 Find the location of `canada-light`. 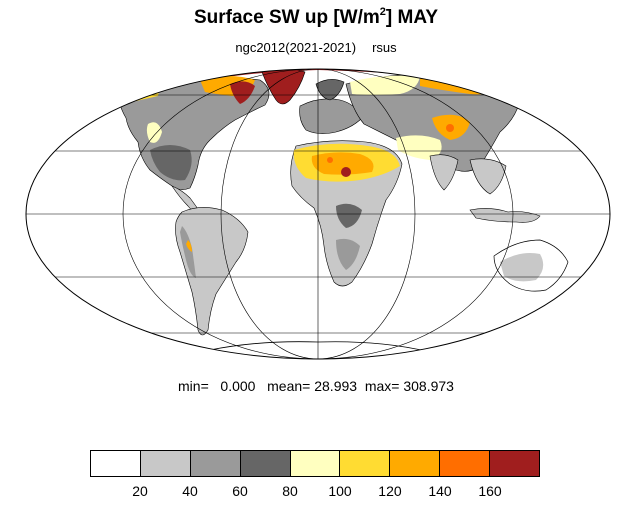

canada-light is located at coordinates (154, 132).